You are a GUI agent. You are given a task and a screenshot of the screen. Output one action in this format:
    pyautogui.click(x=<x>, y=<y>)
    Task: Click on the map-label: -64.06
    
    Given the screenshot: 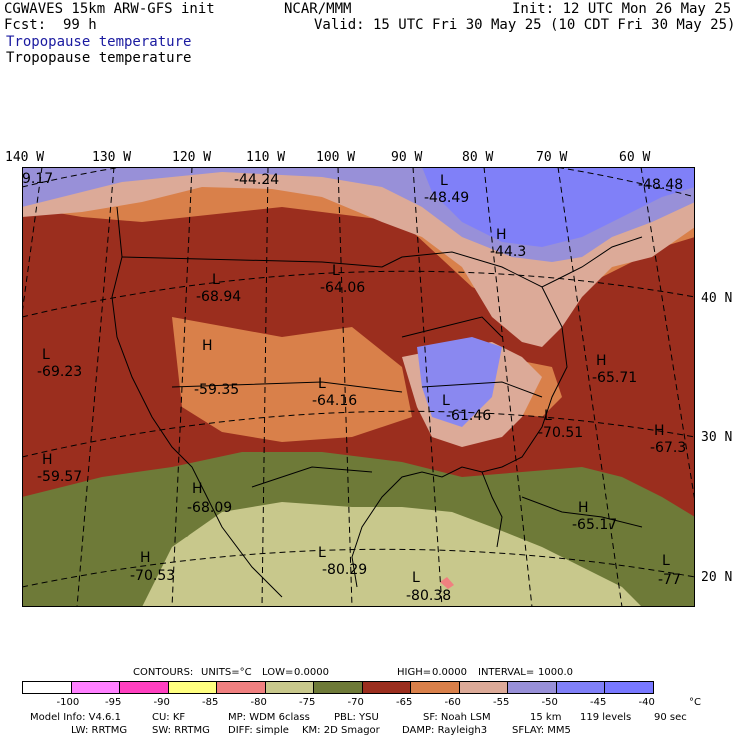 What is the action you would take?
    pyautogui.click(x=342, y=288)
    